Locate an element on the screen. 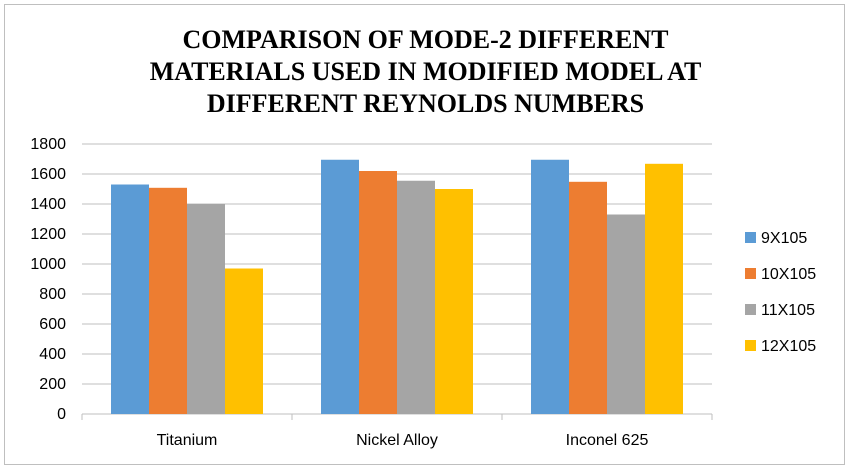 The height and width of the screenshot is (471, 851). y-tick-label: 1000 is located at coordinates (48, 264).